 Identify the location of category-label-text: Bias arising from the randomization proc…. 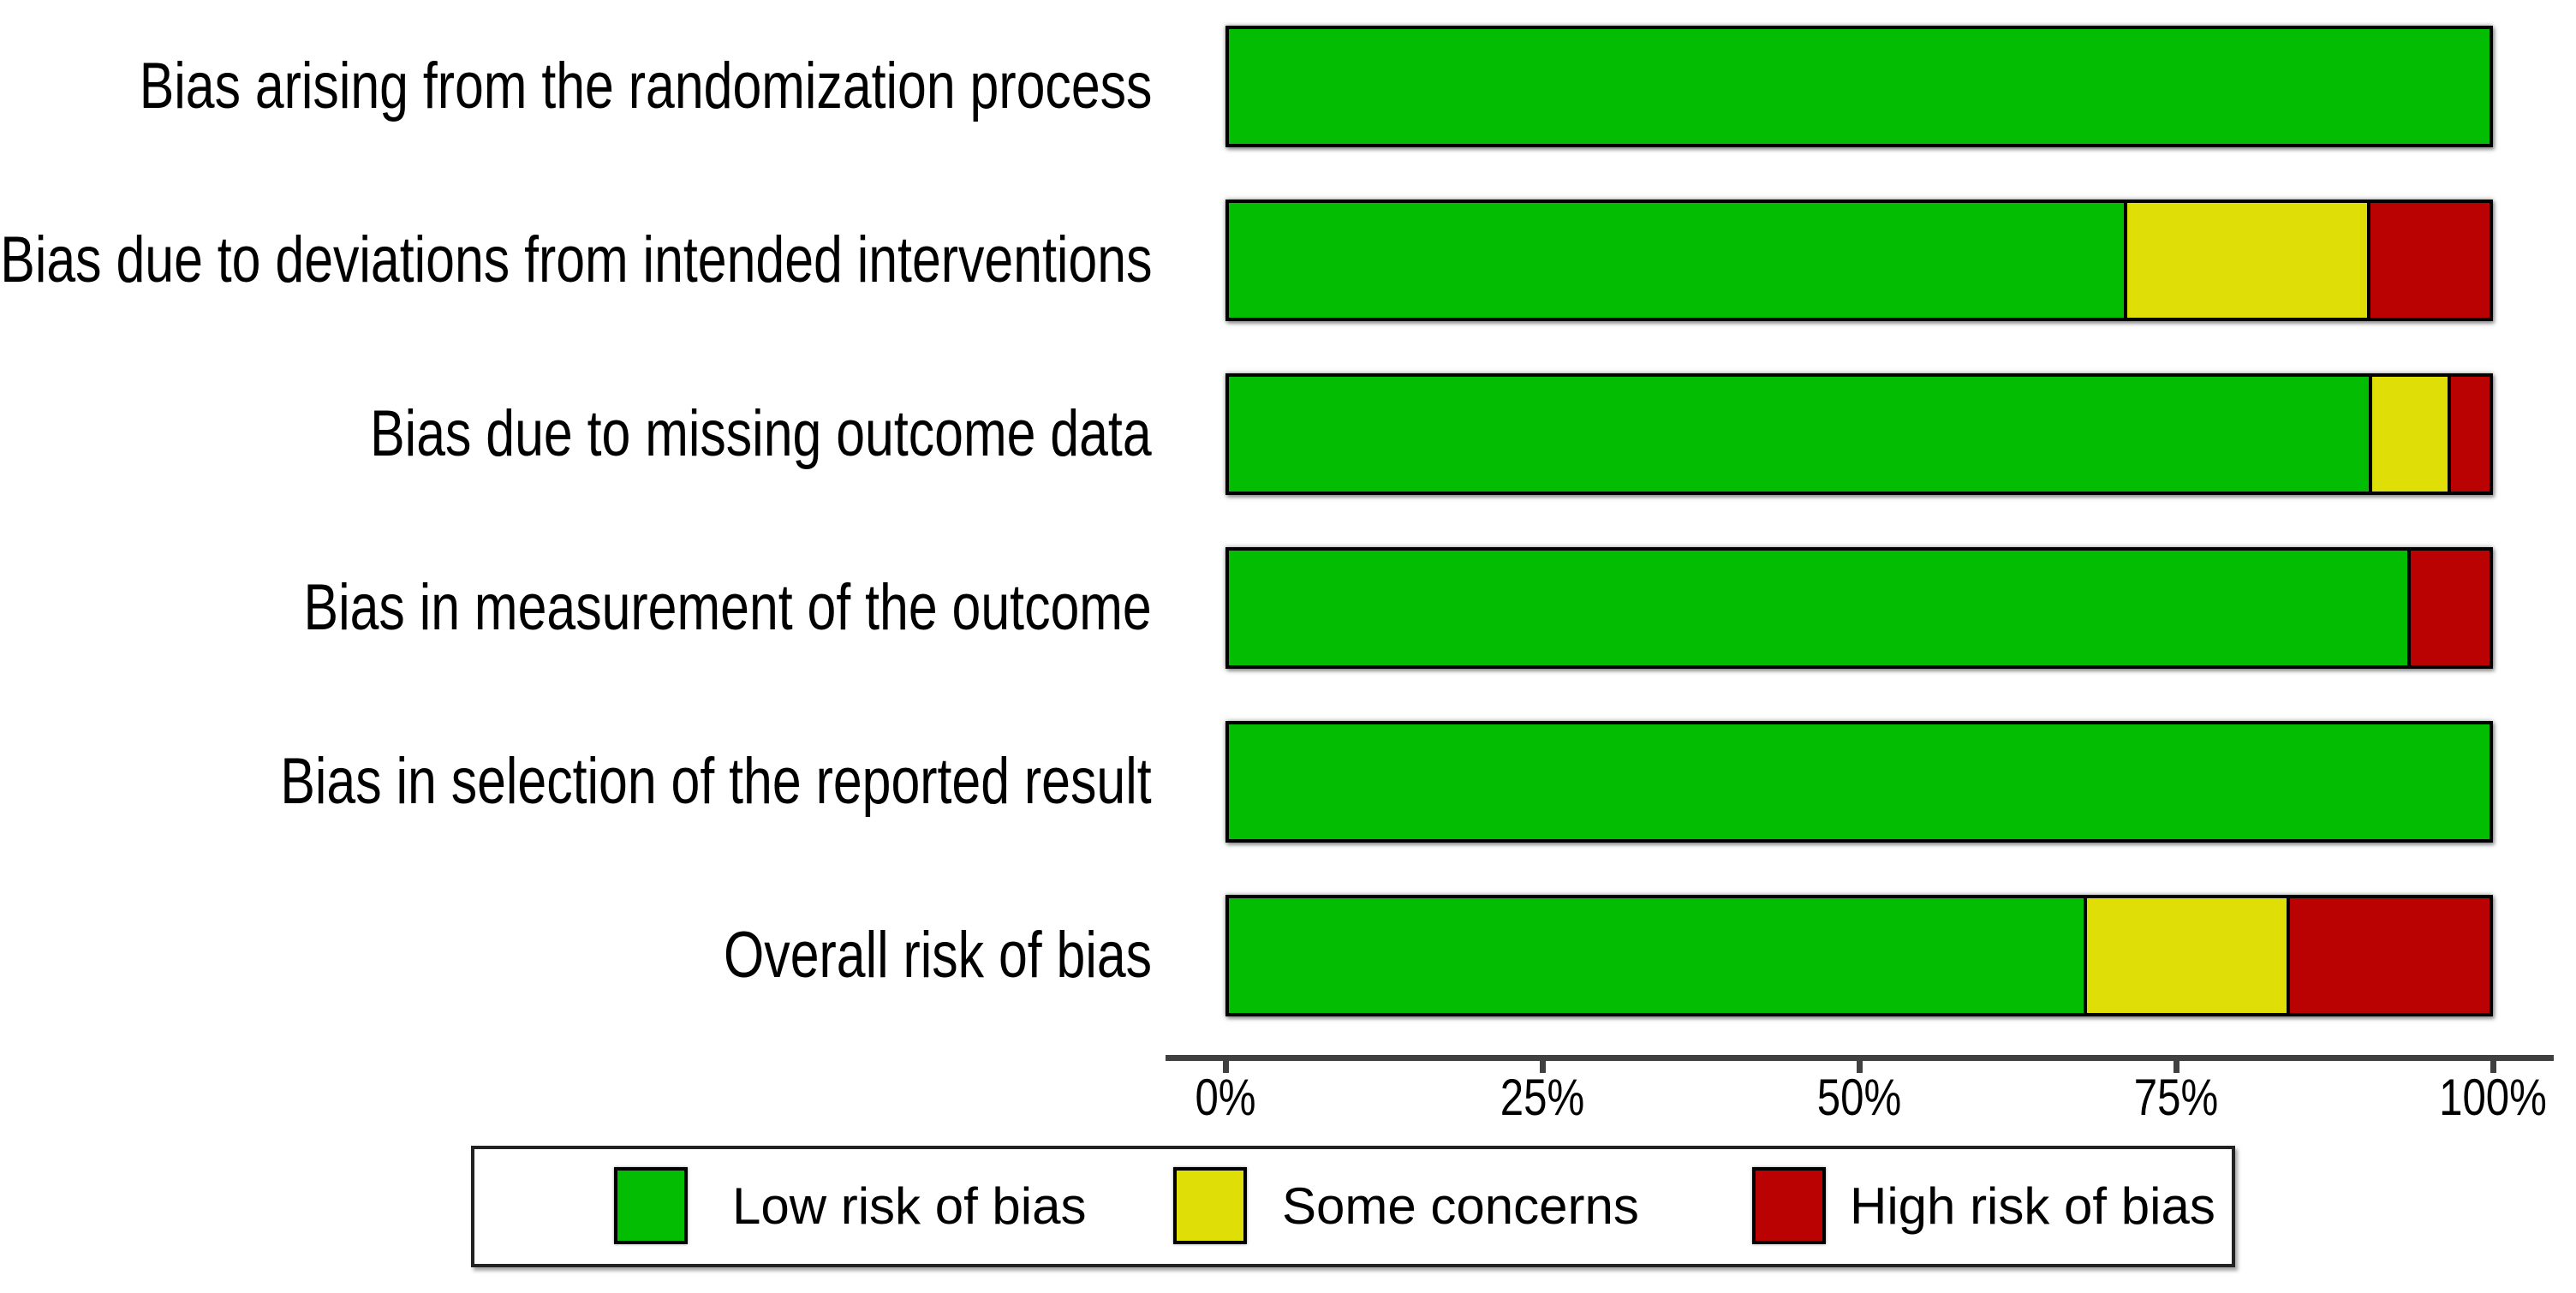
(645, 86).